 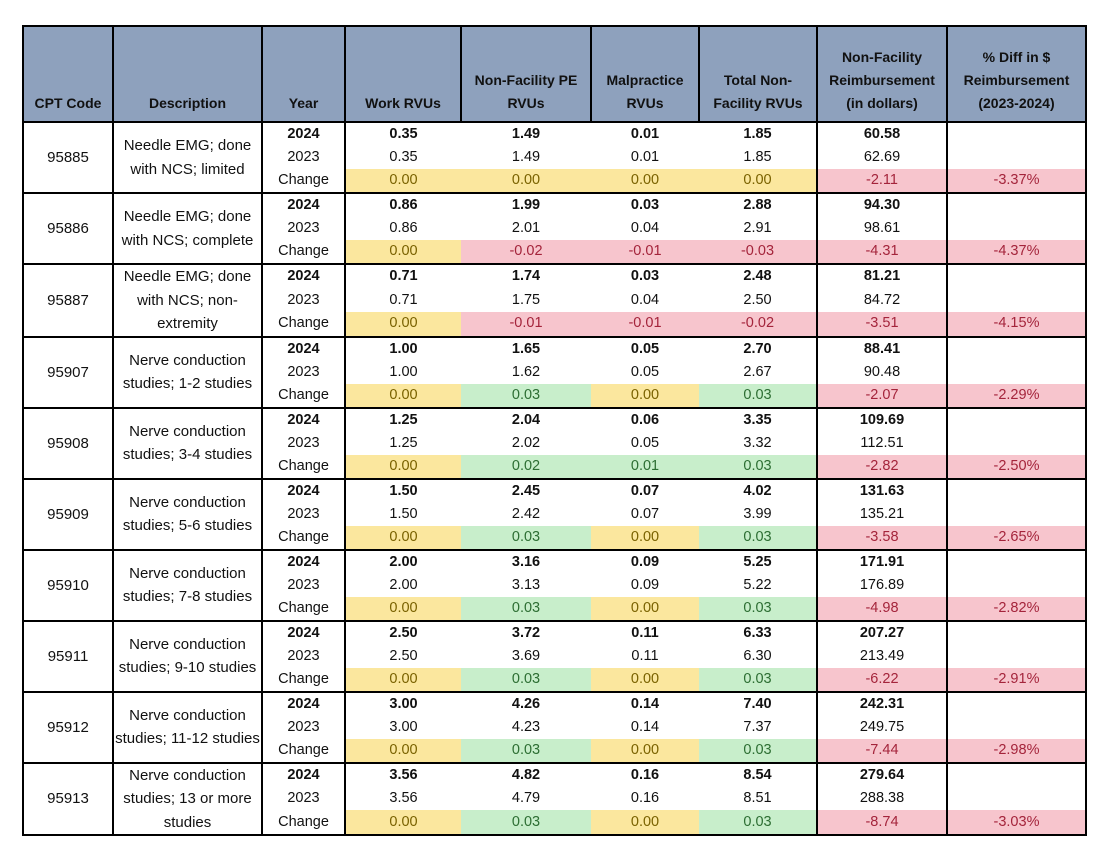 I want to click on reimbursement-2023-cell: 135.21, so click(x=882, y=514).